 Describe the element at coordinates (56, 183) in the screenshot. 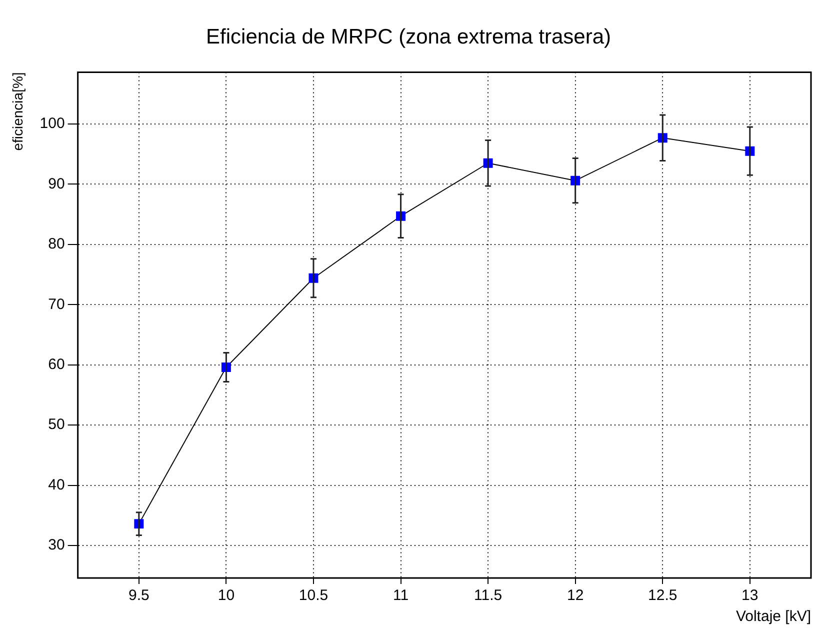

I see `y-tick-label: 90` at that location.